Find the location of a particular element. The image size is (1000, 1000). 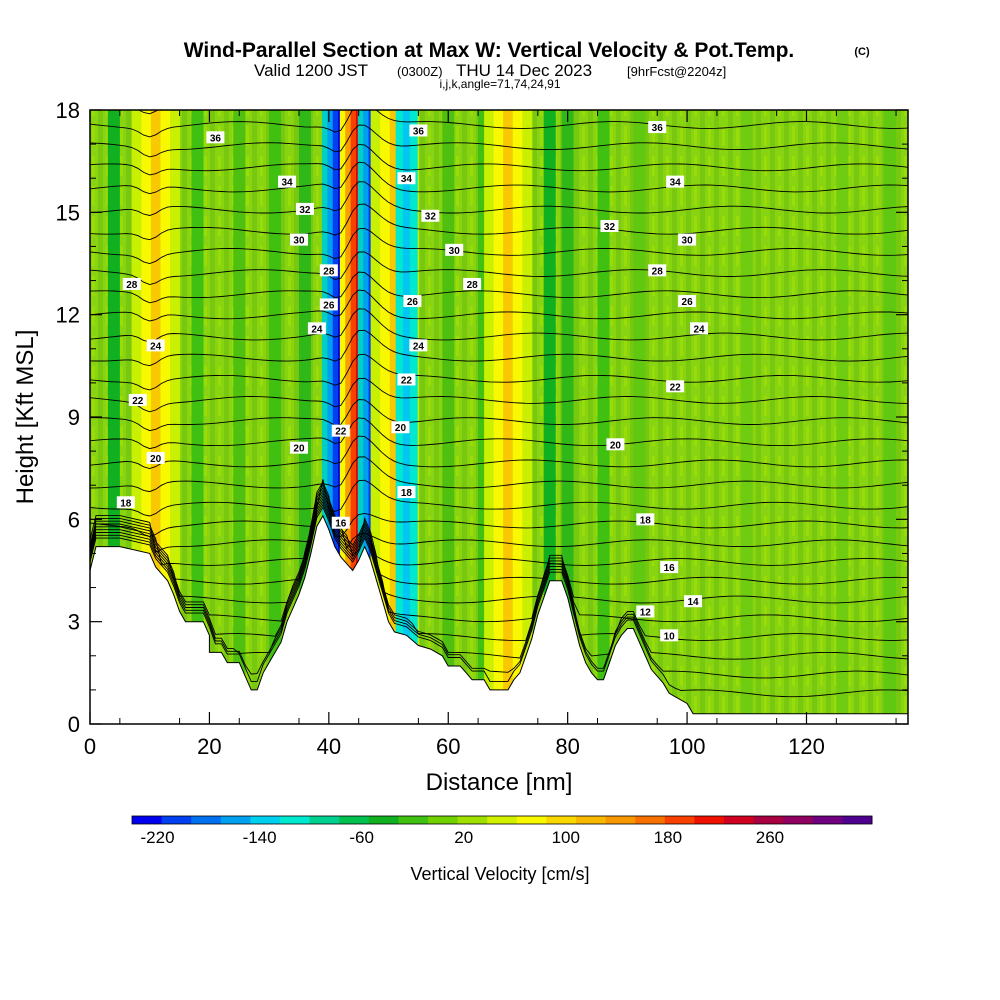

x-tick-label: 20 is located at coordinates (209, 746).